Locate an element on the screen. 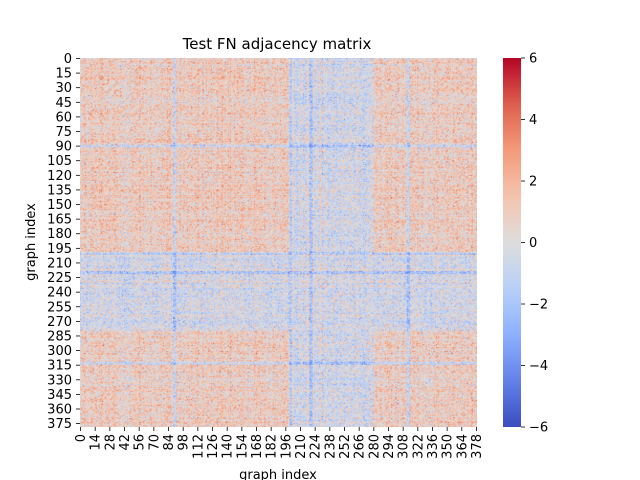  x-tick-label: 238 is located at coordinates (330, 446).